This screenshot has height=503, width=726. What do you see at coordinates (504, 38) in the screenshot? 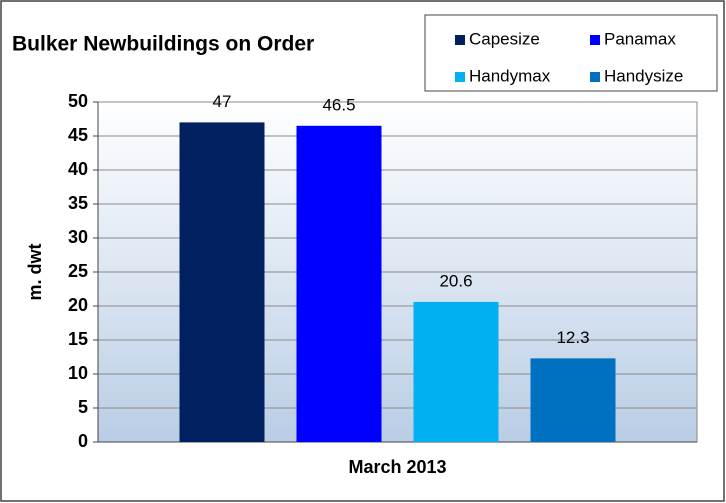
I see `legend-label: Capesize` at bounding box center [504, 38].